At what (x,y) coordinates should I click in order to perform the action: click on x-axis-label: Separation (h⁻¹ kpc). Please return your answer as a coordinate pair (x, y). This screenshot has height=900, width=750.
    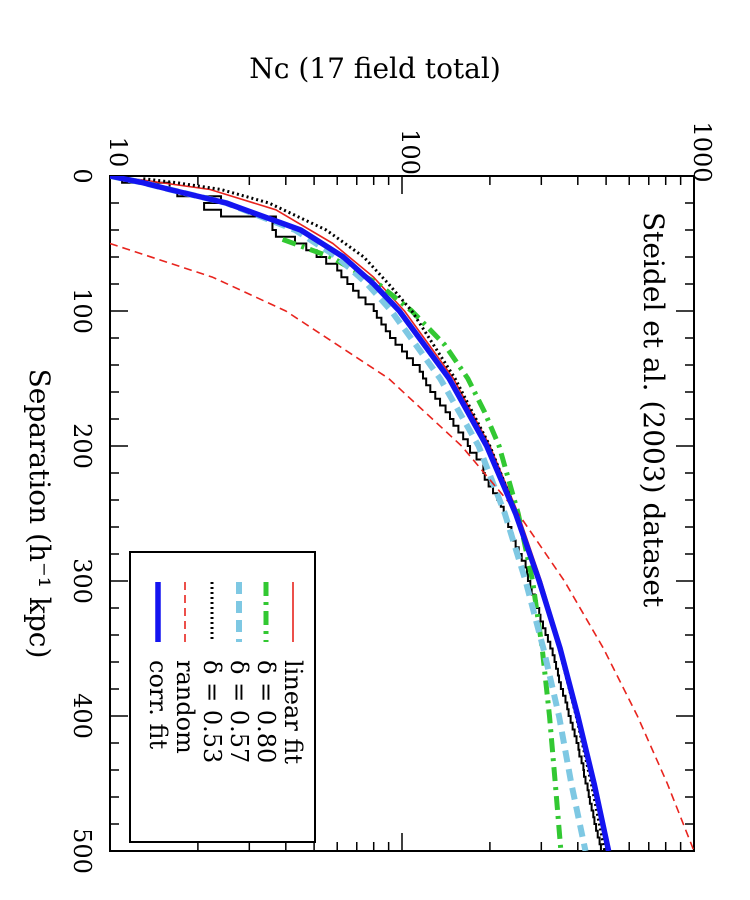
    Looking at the image, I should click on (39, 514).